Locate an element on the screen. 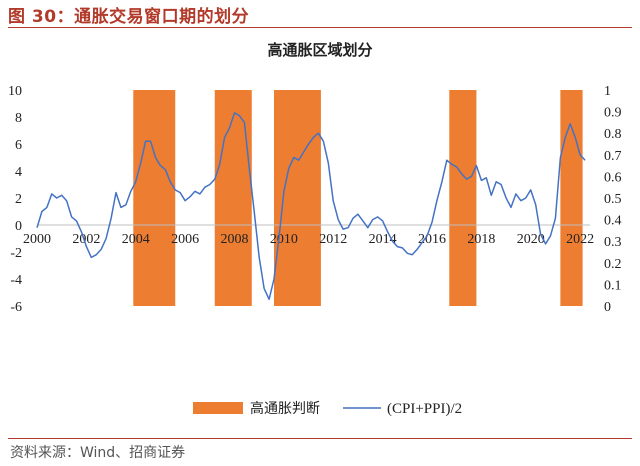 Image resolution: width=640 pixels, height=466 pixels. y-left-tick-label: -2 is located at coordinates (16, 253).